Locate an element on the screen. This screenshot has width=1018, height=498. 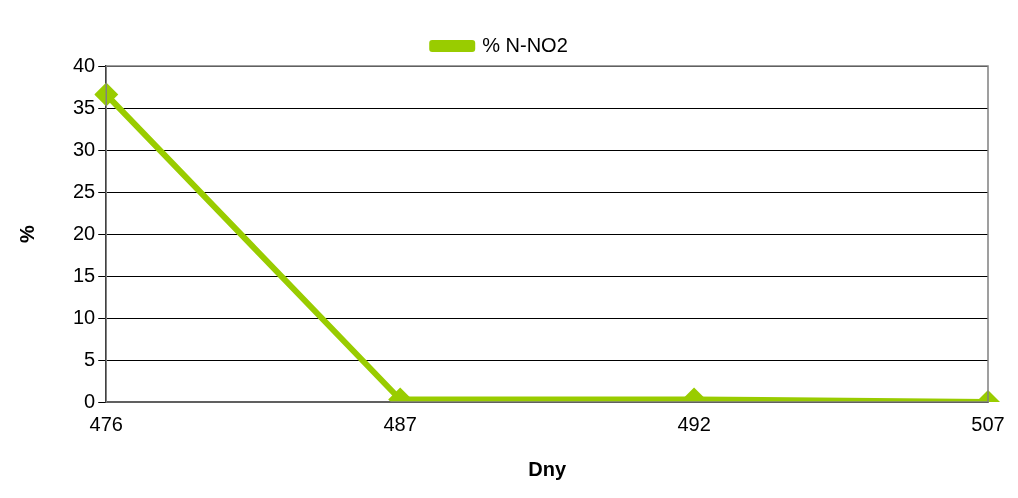
y-axis-title: % is located at coordinates (26, 233).